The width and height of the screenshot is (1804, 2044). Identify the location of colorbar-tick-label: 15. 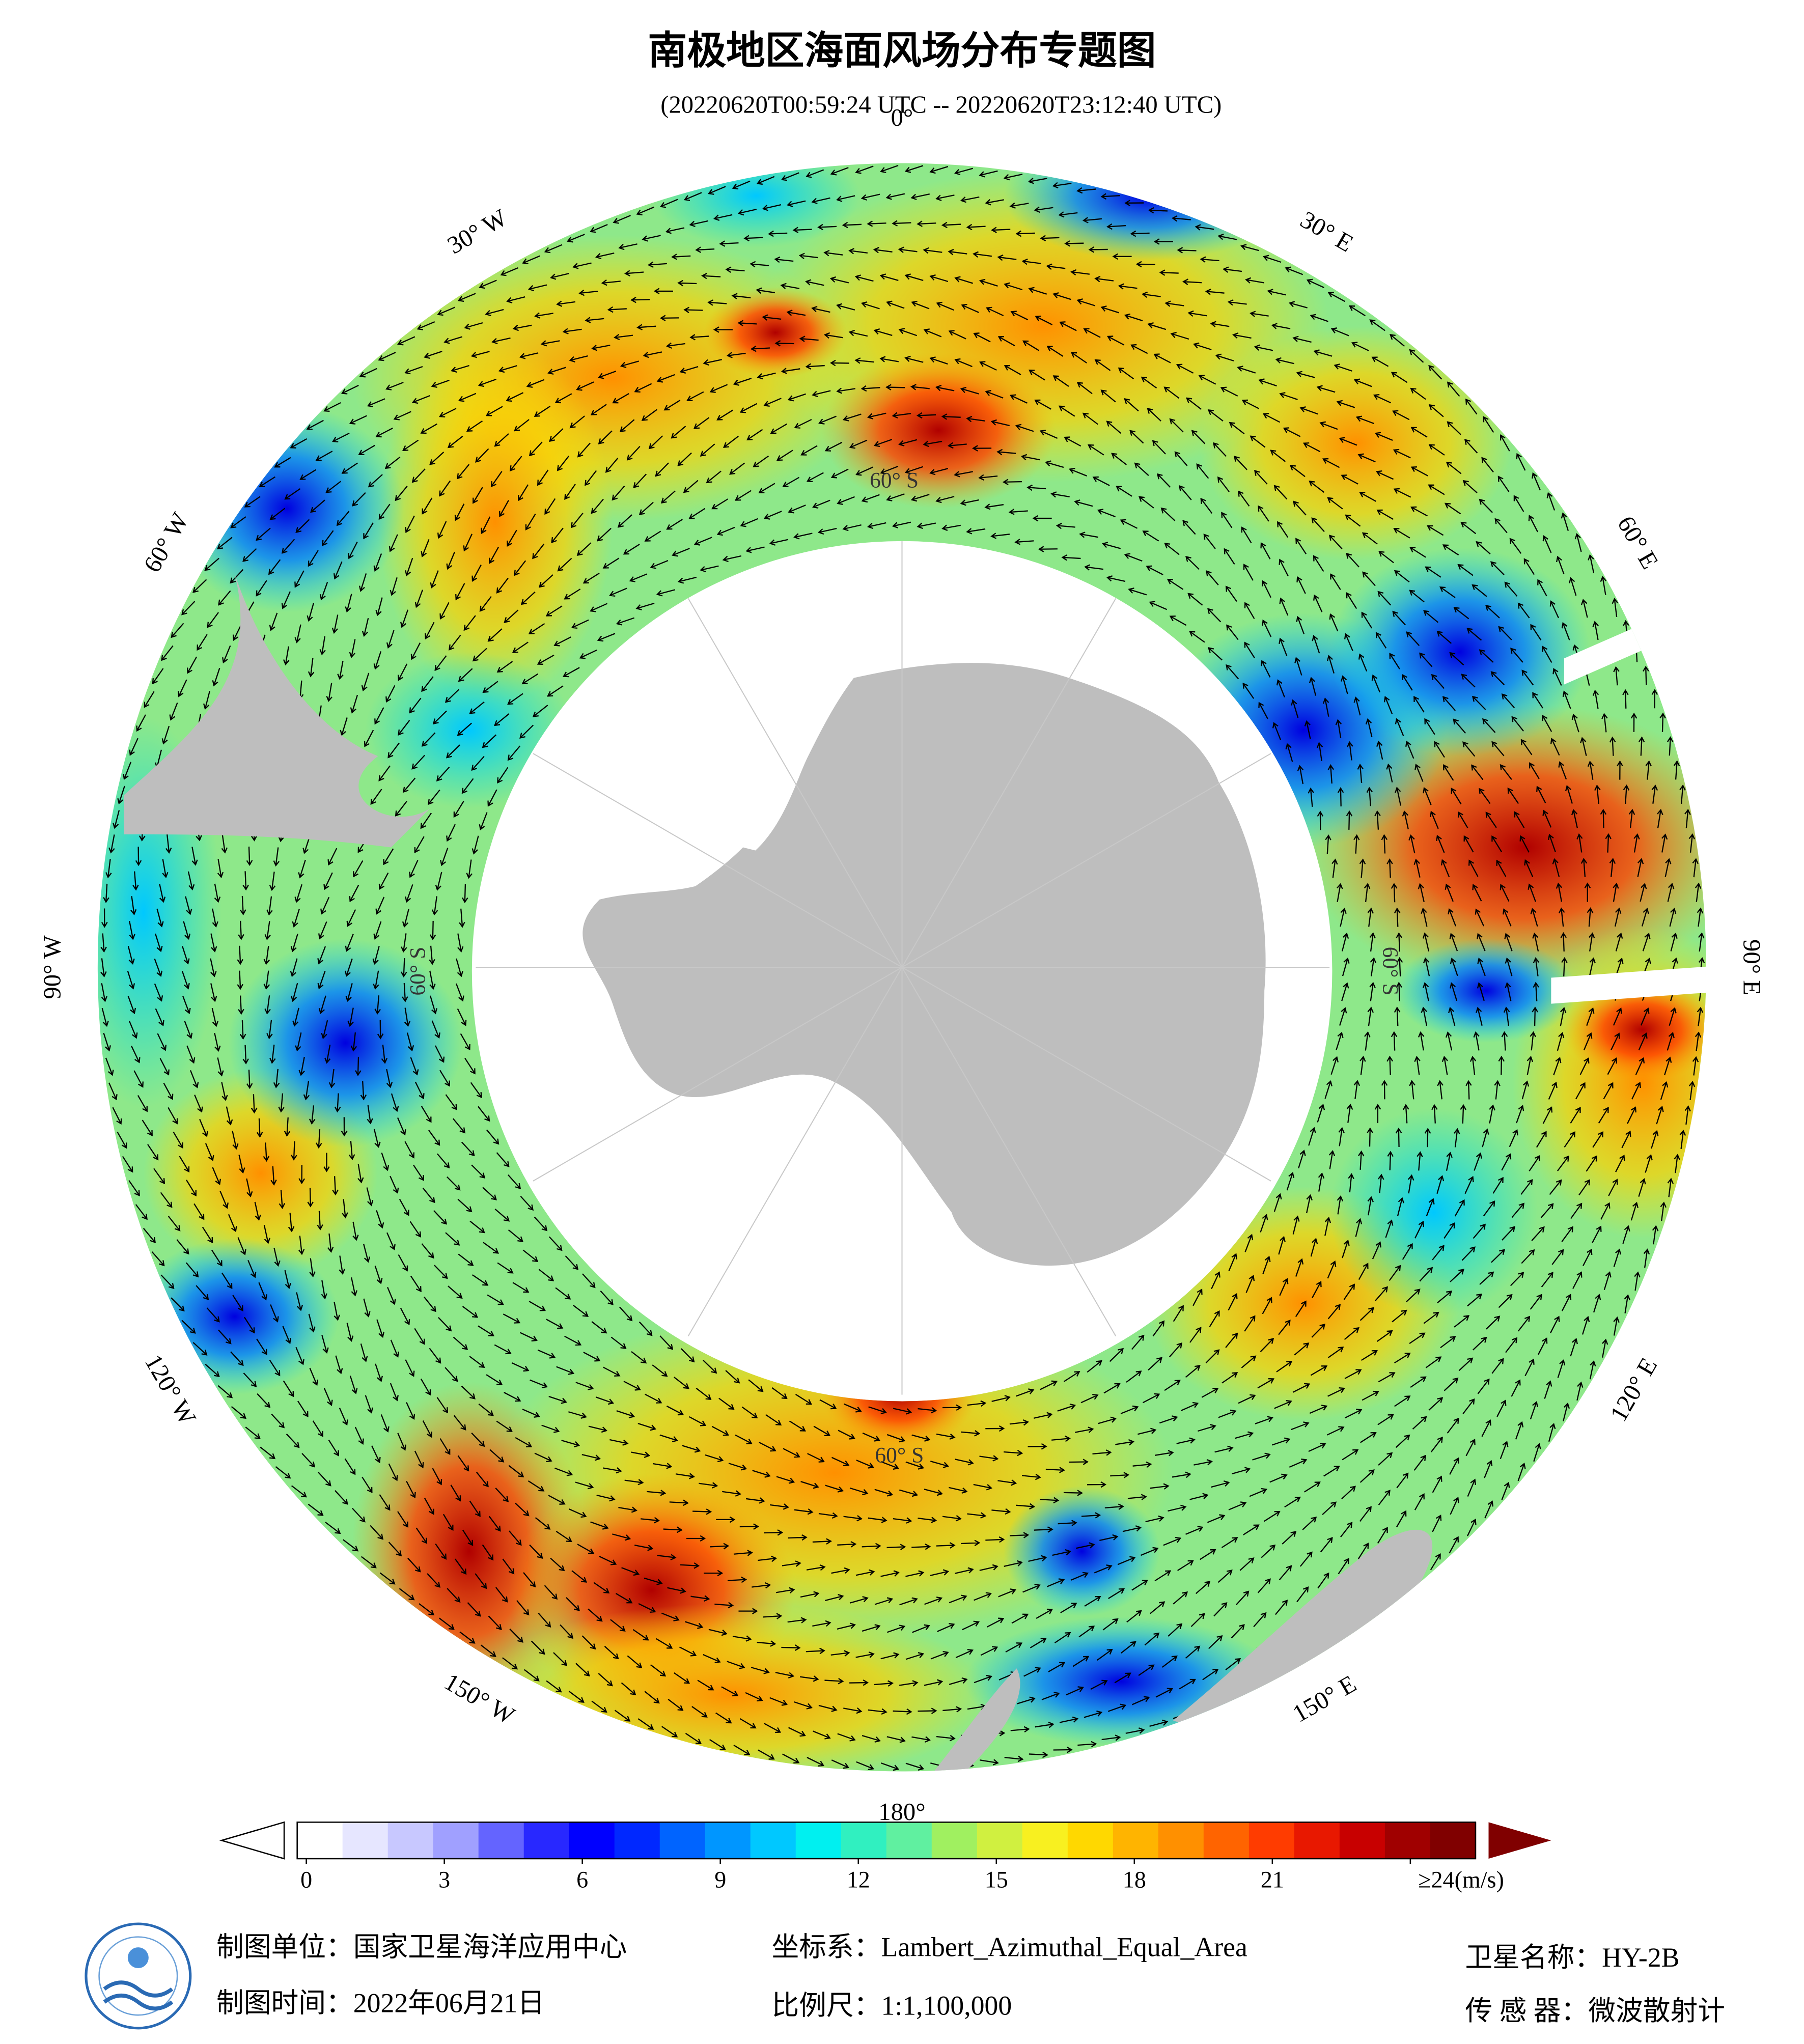
(996, 1880).